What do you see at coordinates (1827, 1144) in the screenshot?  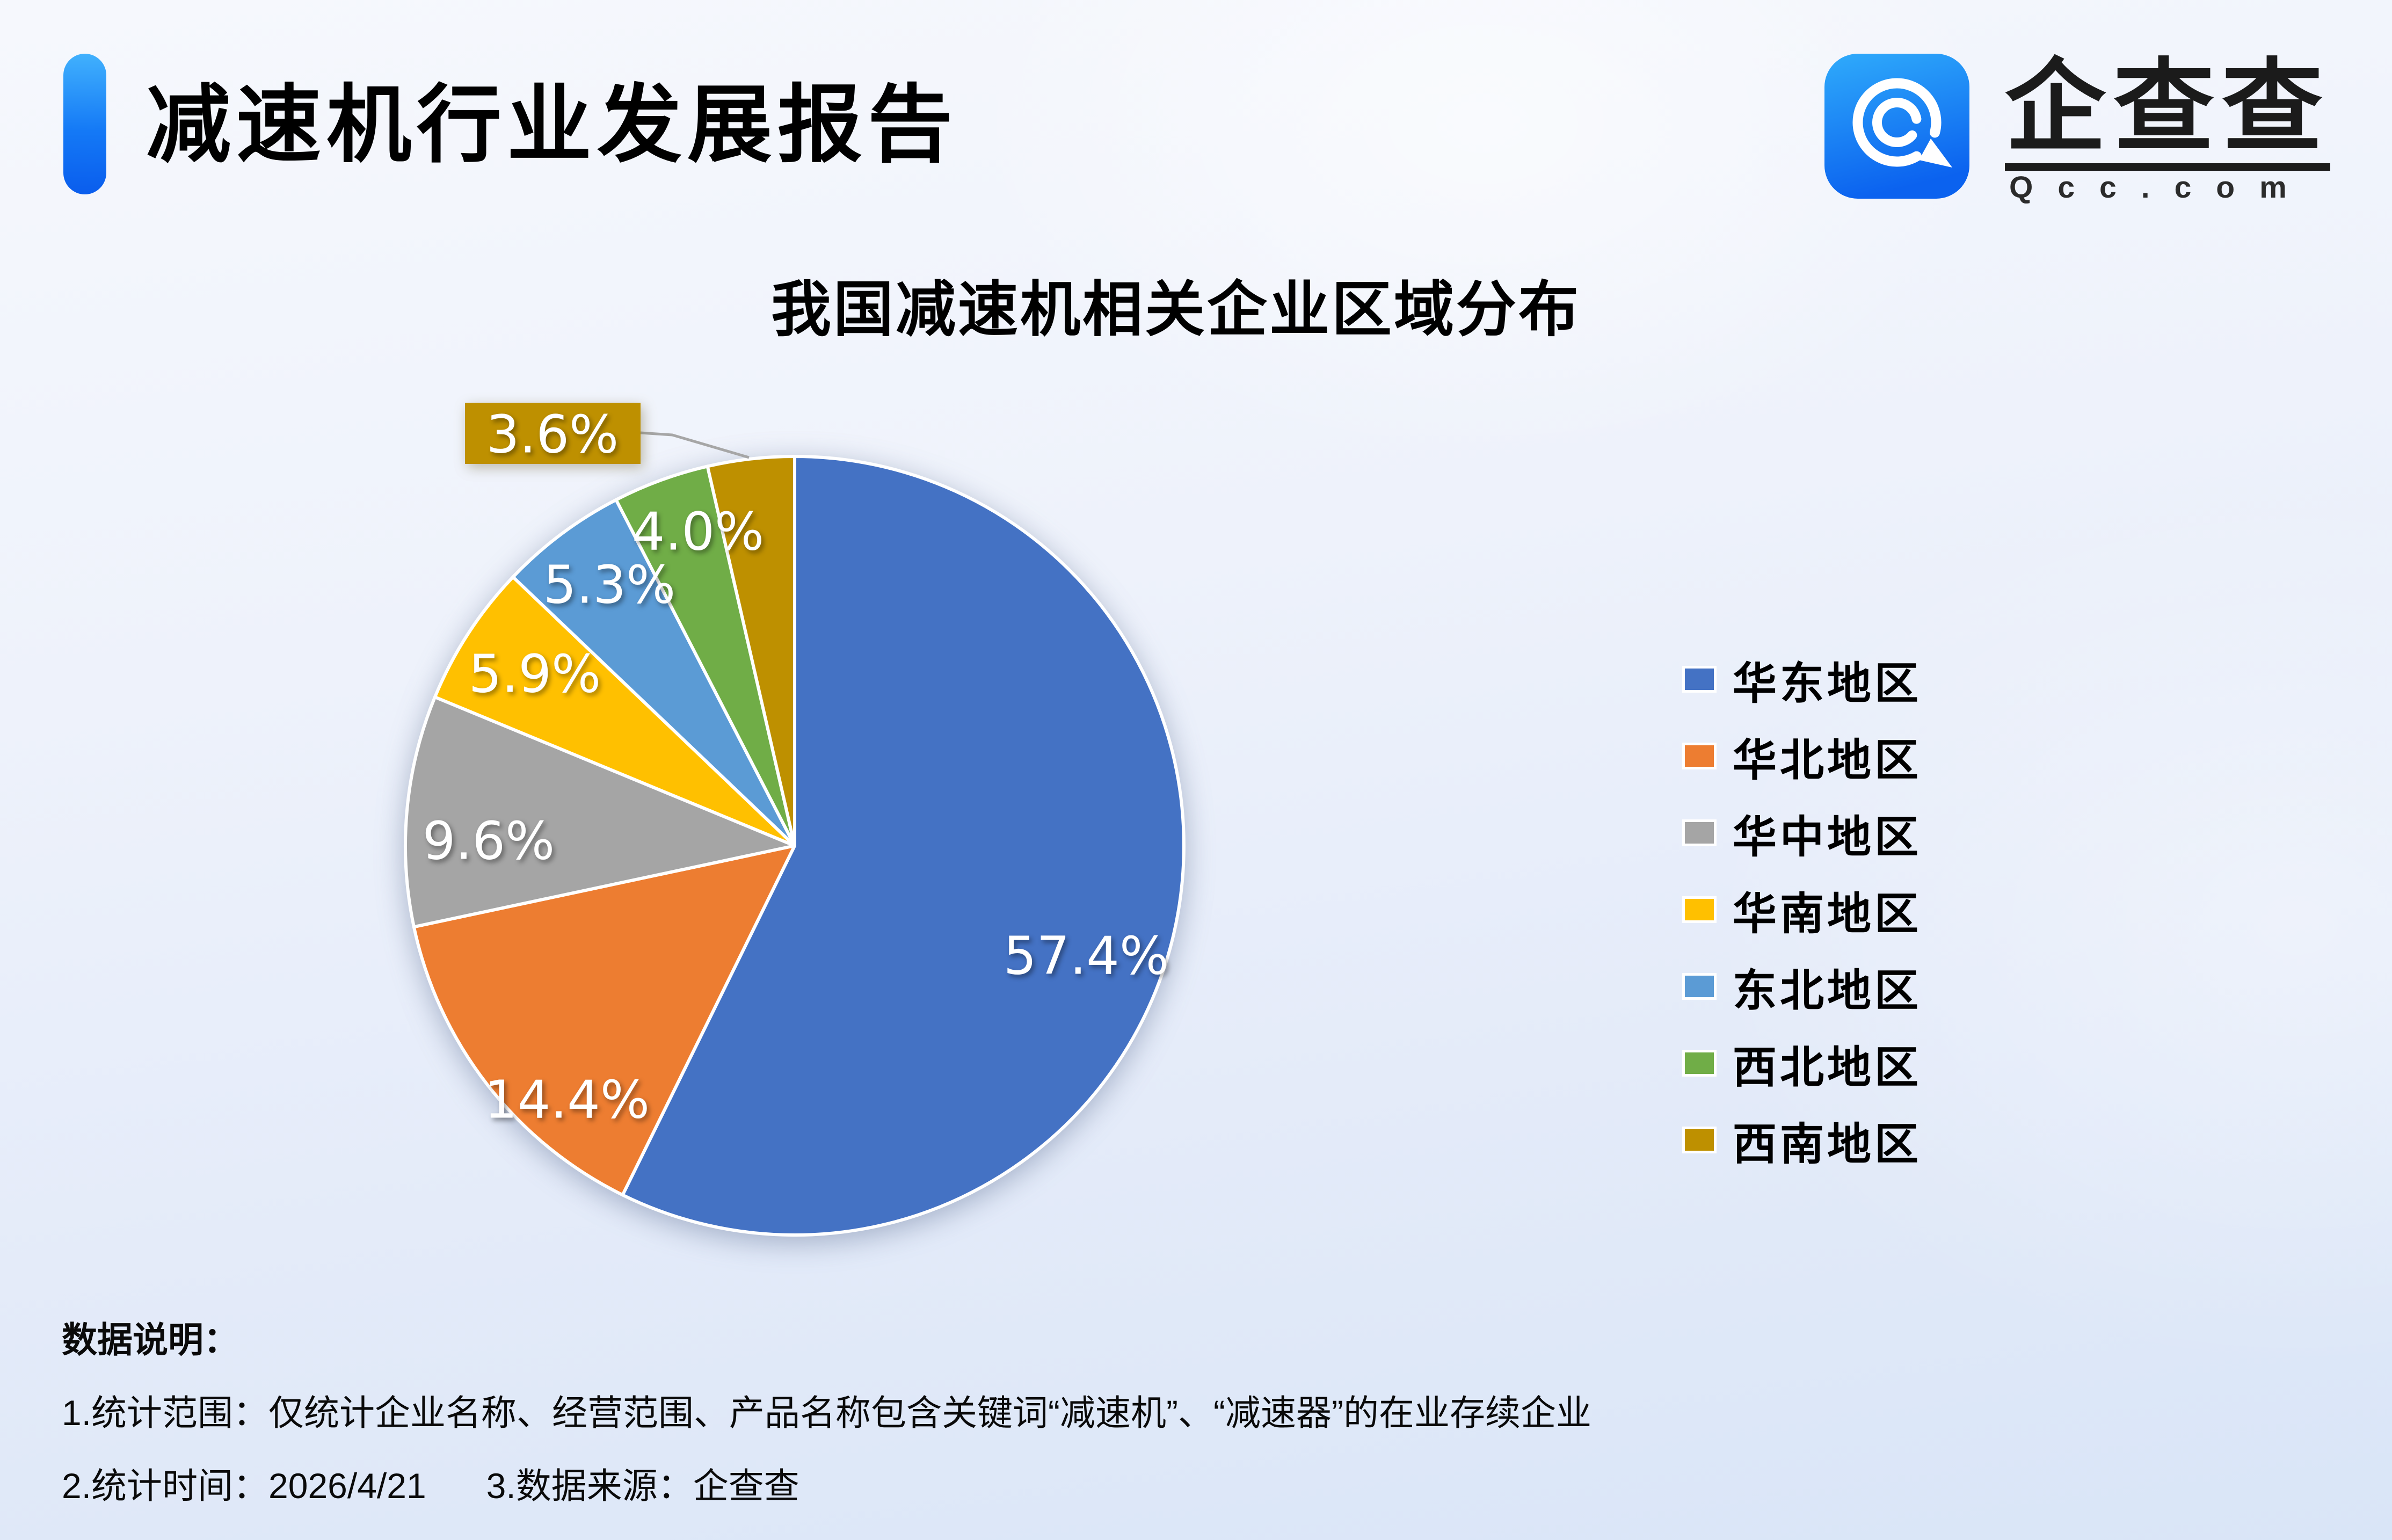 I see `legend-label: 西南地区` at bounding box center [1827, 1144].